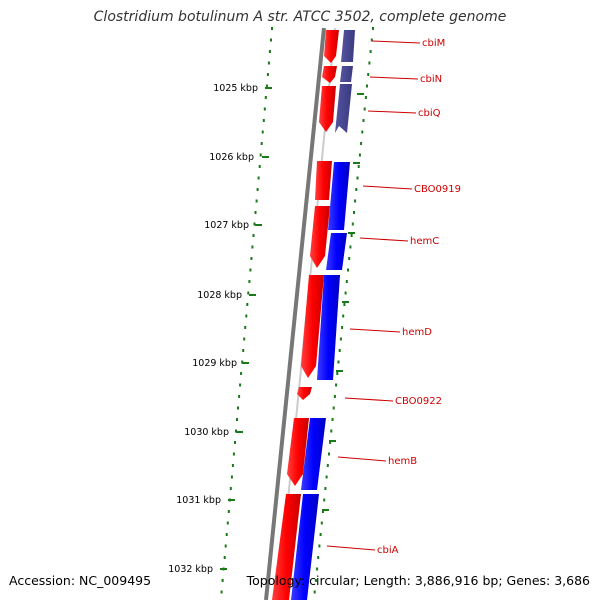  Describe the element at coordinates (433, 43) in the screenshot. I see `gene-label-cbiM: cbiM` at that location.